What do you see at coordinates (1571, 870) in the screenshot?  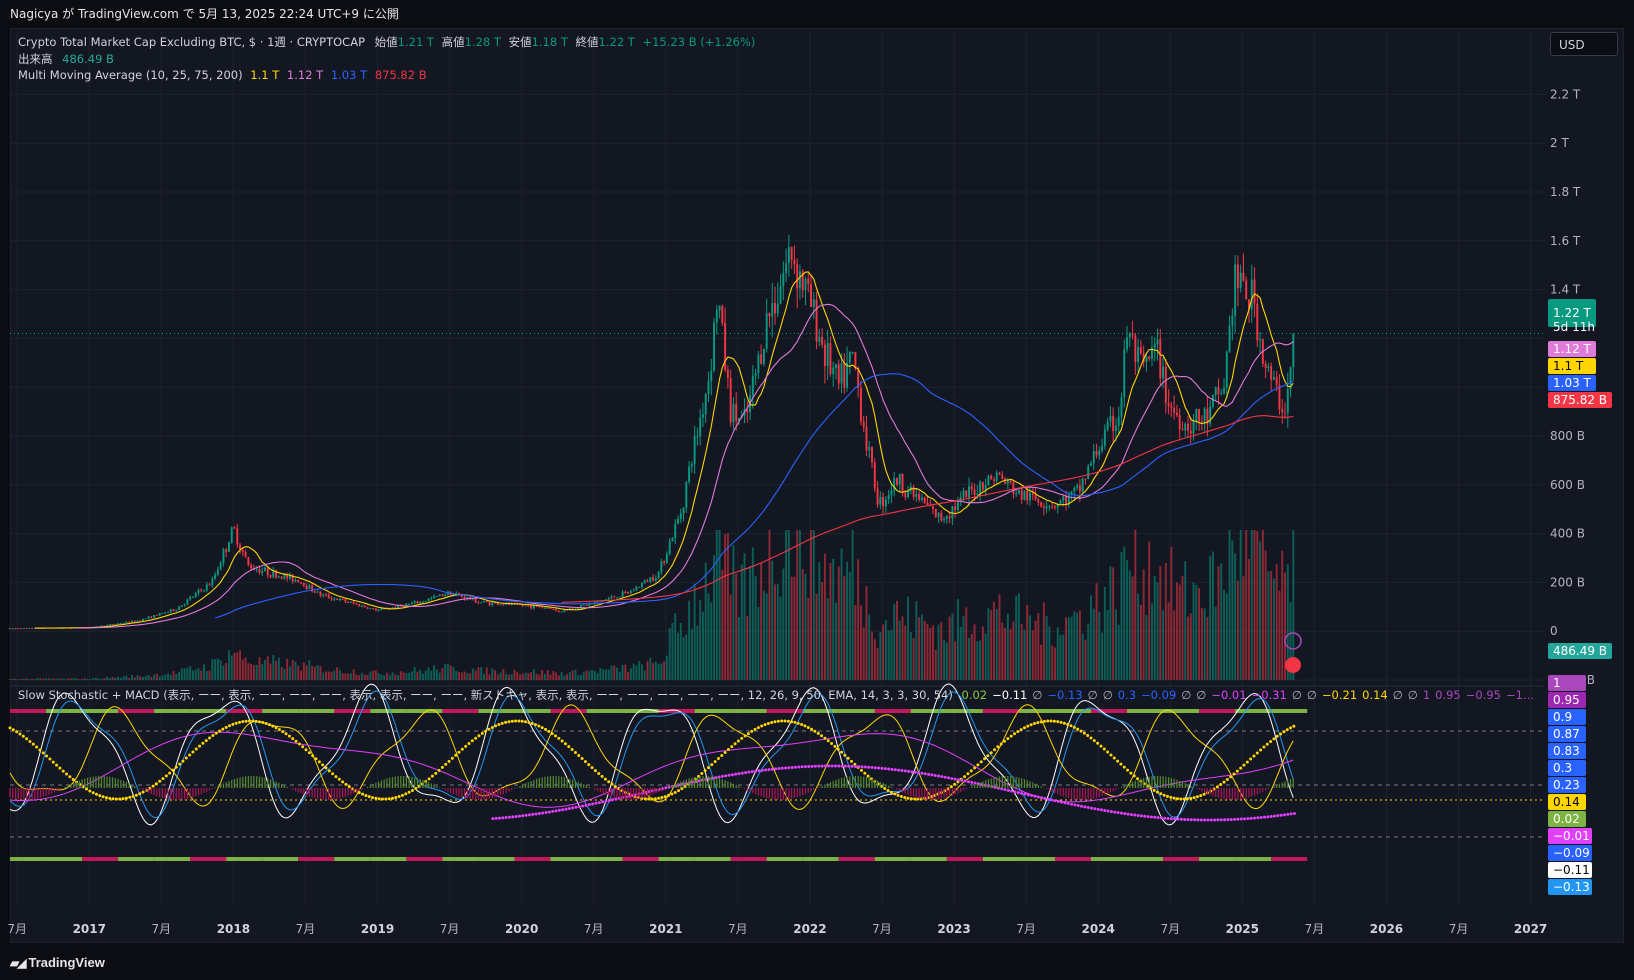 I see `osc-tag-text: −0.11` at bounding box center [1571, 870].